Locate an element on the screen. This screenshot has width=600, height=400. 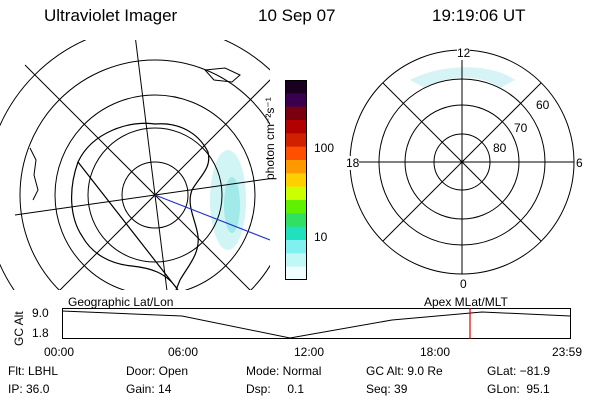
mlt-label-12: 12 is located at coordinates (464, 53).